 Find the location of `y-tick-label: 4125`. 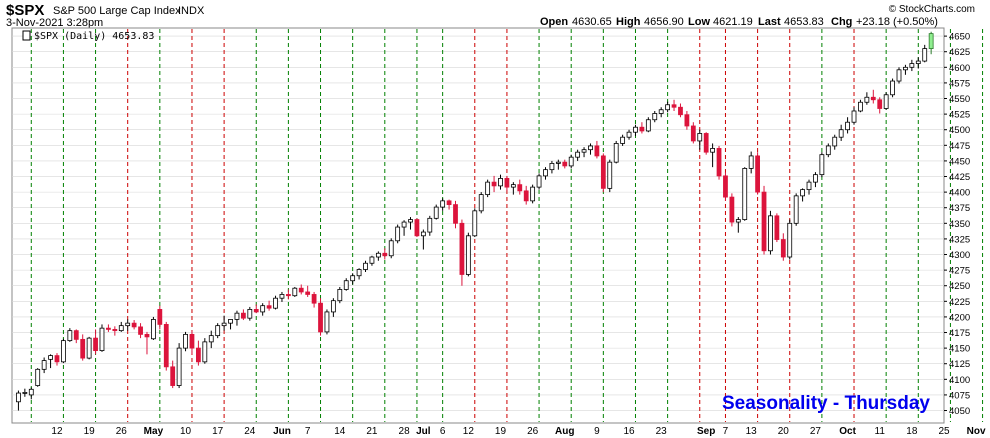

y-tick-label: 4125 is located at coordinates (959, 364).